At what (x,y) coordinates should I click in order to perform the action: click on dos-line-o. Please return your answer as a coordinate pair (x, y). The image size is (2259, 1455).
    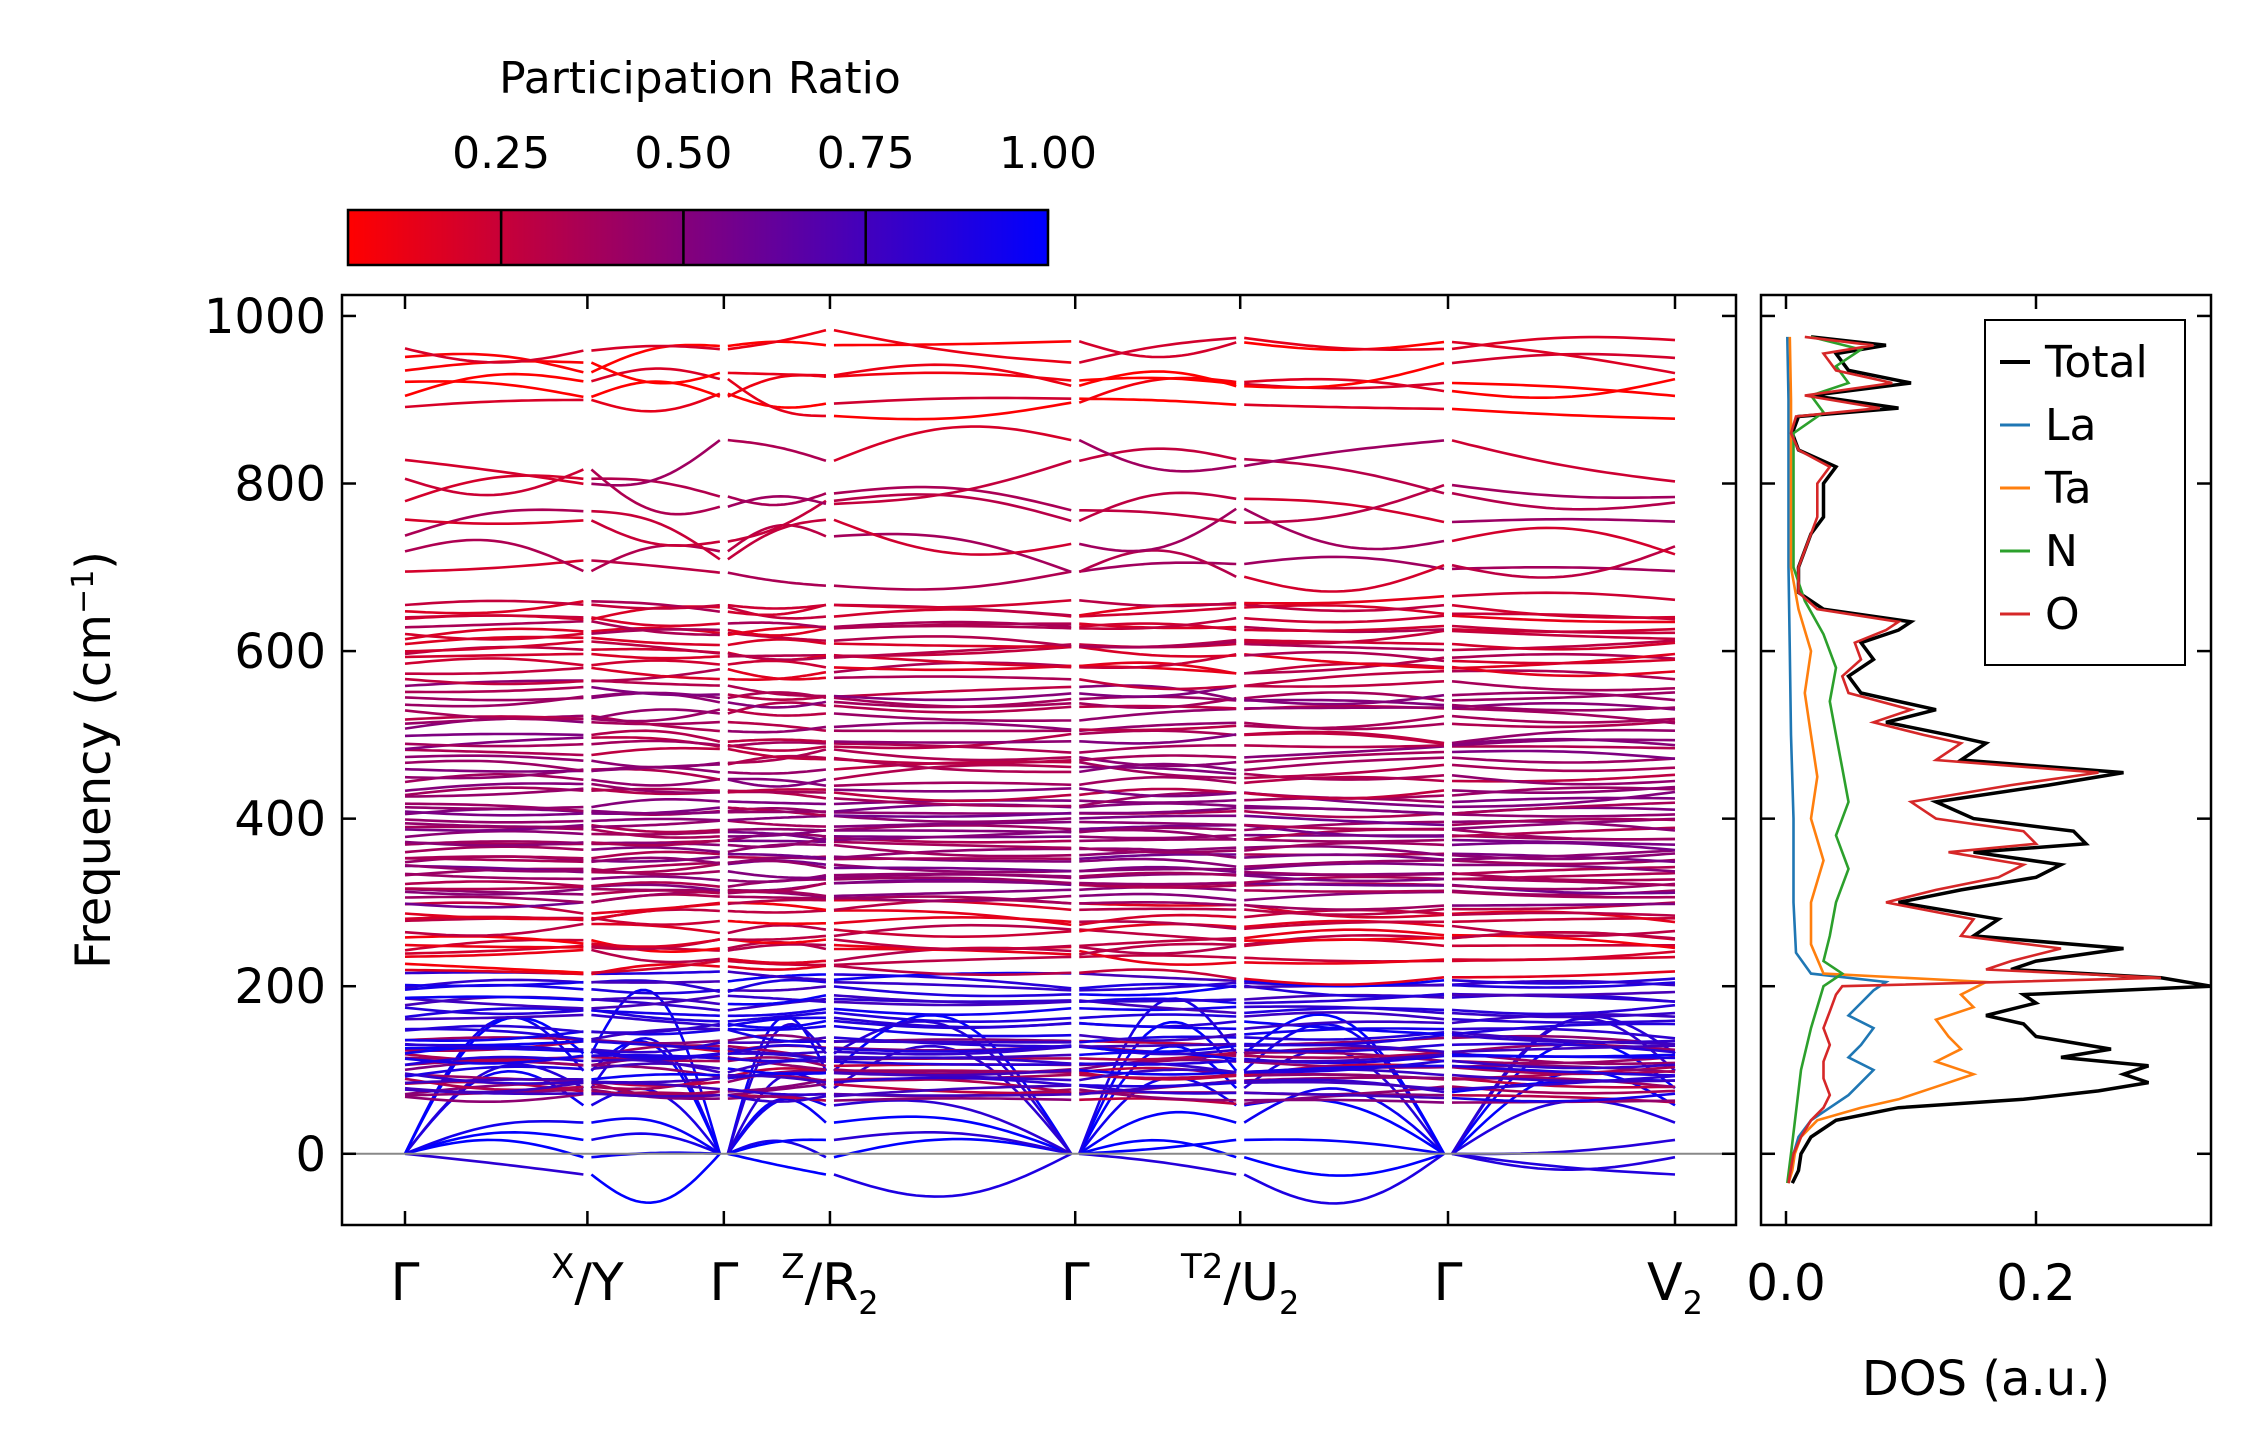
    Looking at the image, I should click on (1974, 759).